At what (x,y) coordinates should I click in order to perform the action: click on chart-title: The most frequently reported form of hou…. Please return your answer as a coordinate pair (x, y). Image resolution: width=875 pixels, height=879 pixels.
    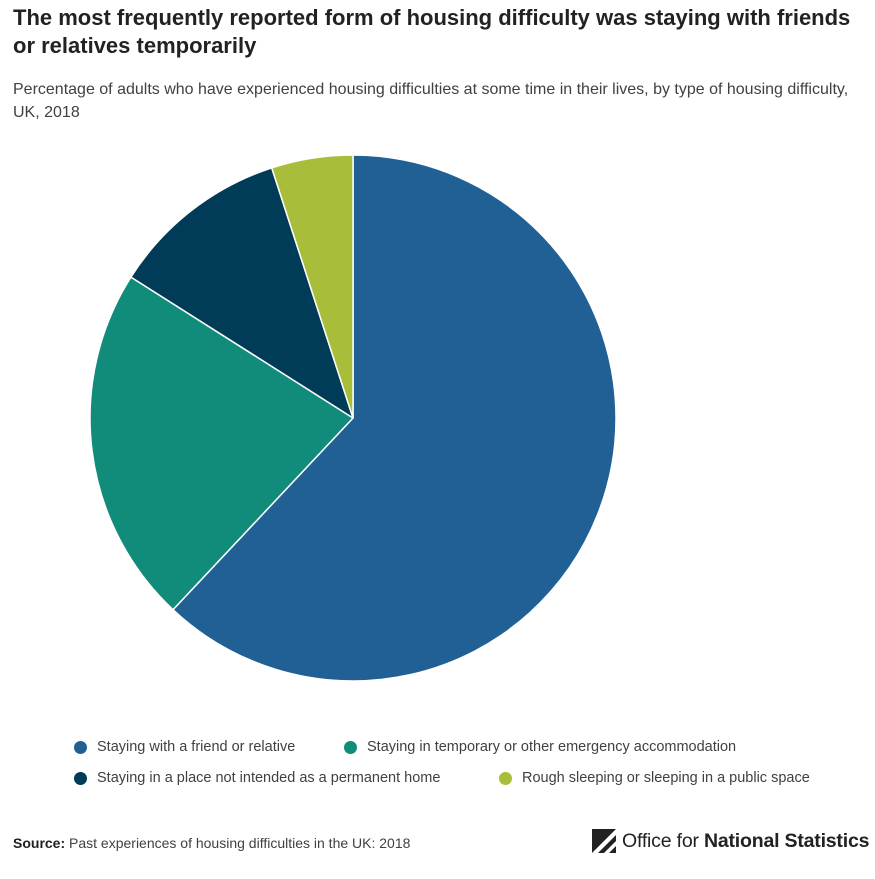
    Looking at the image, I should click on (432, 31).